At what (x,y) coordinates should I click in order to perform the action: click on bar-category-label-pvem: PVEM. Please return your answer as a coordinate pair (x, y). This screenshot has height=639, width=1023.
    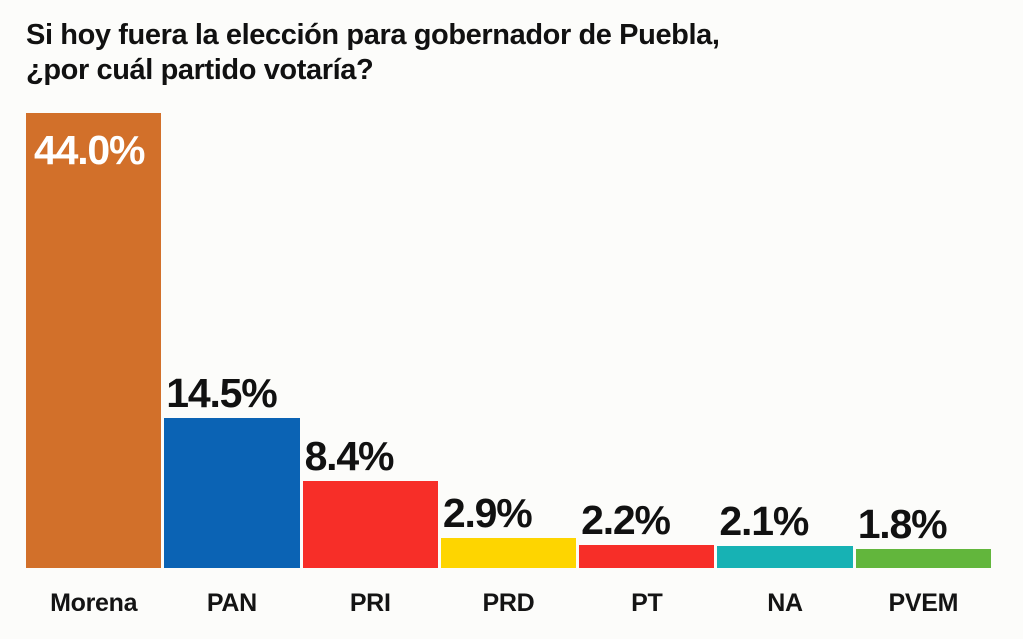
    Looking at the image, I should click on (923, 603).